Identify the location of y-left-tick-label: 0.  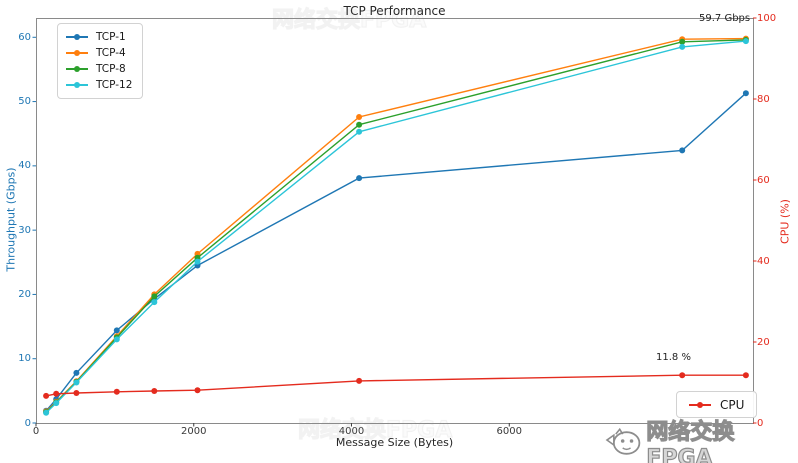
(27, 423).